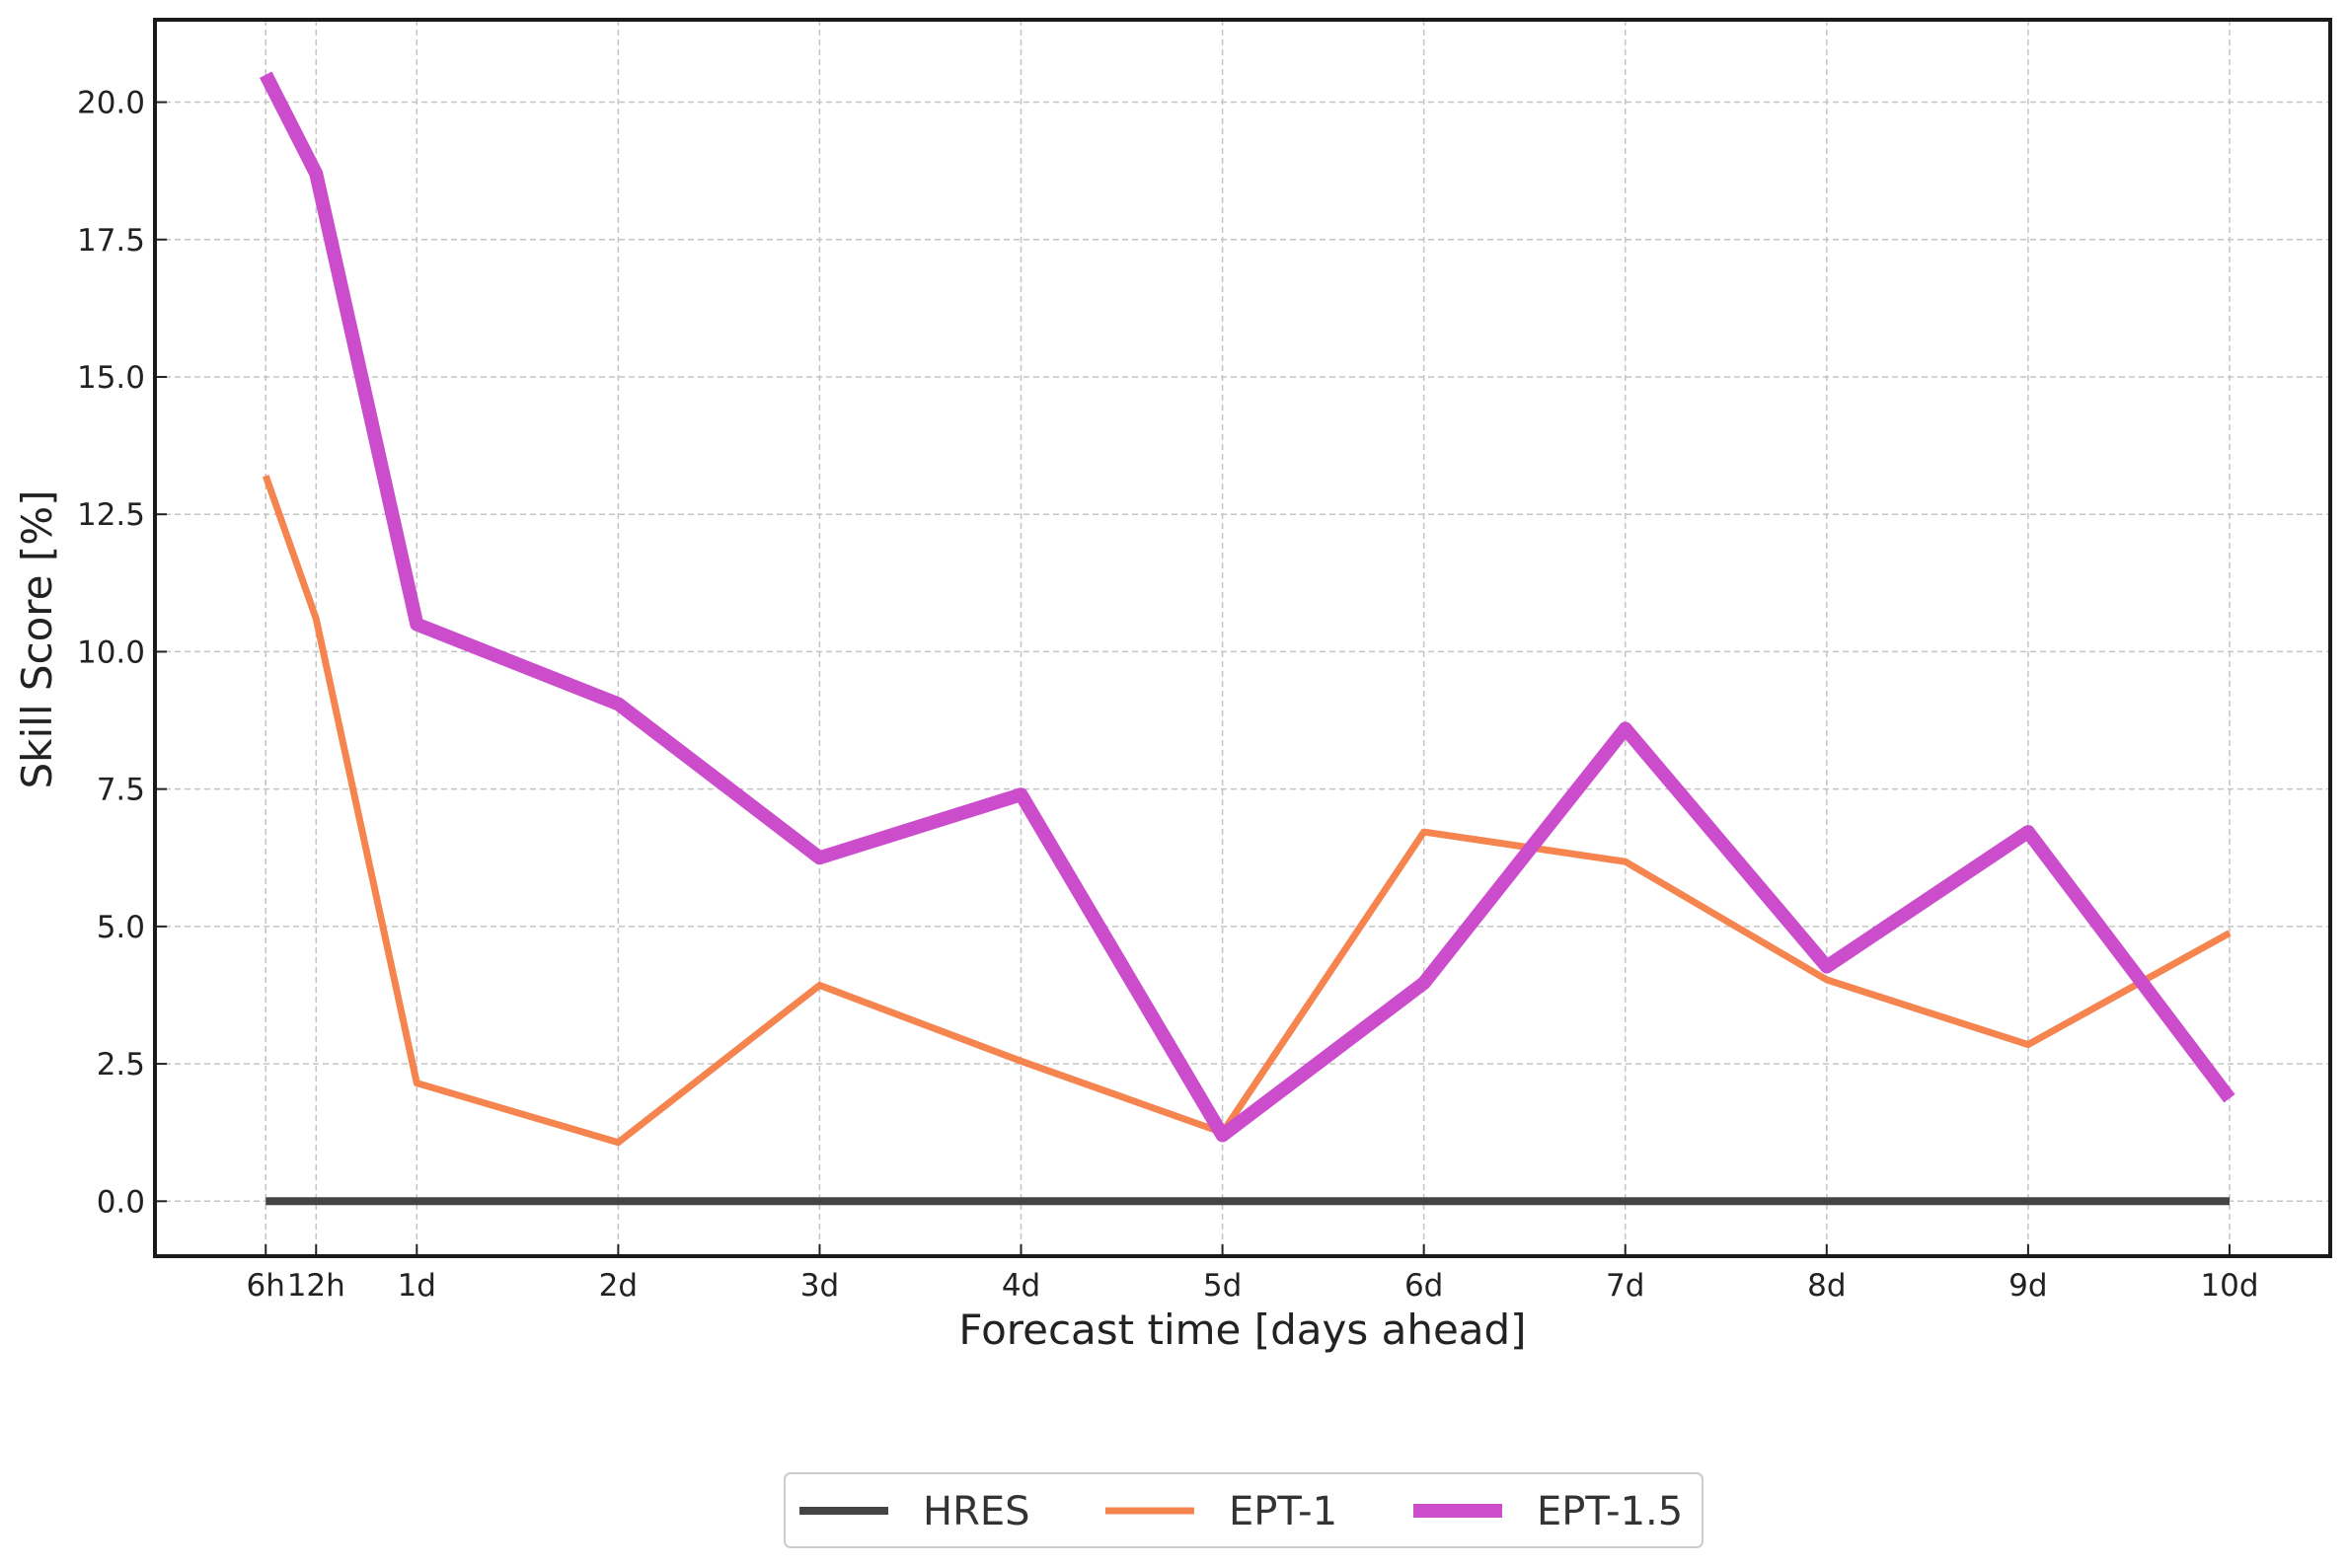 The image size is (2348, 1568). I want to click on y-tick-label: 15.0, so click(111, 378).